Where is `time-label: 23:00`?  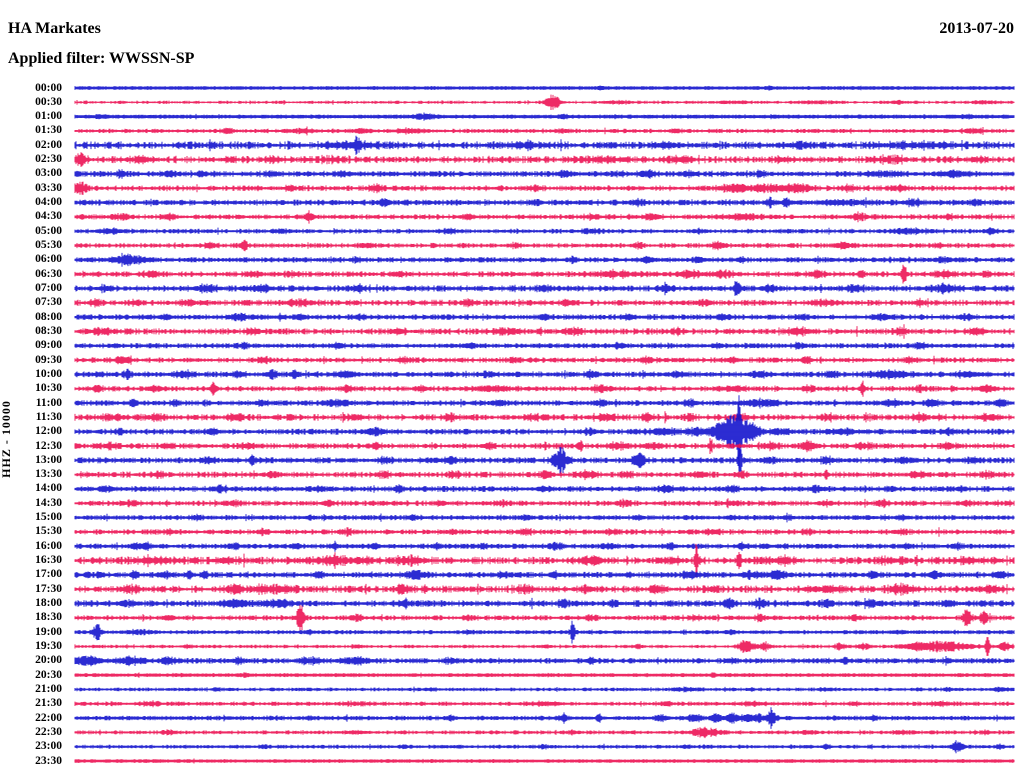 time-label: 23:00 is located at coordinates (48, 746).